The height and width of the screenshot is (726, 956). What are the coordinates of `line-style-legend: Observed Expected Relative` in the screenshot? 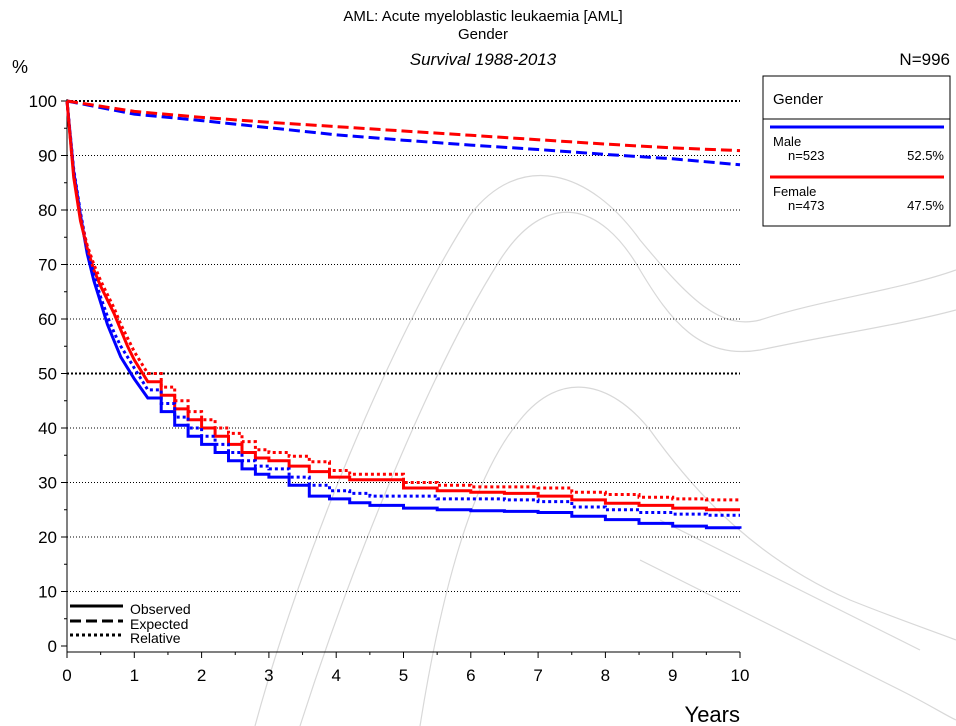 It's located at (130, 623).